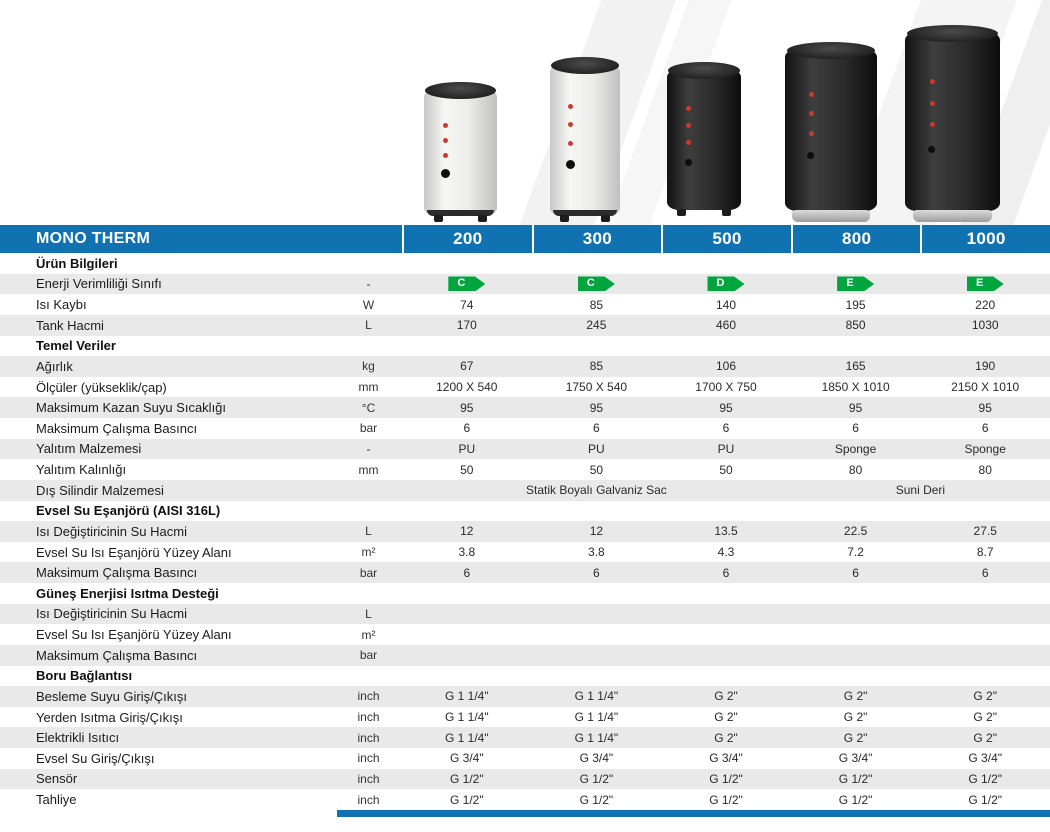 This screenshot has width=1050, height=832. Describe the element at coordinates (855, 366) in the screenshot. I see `row-value: 165` at that location.